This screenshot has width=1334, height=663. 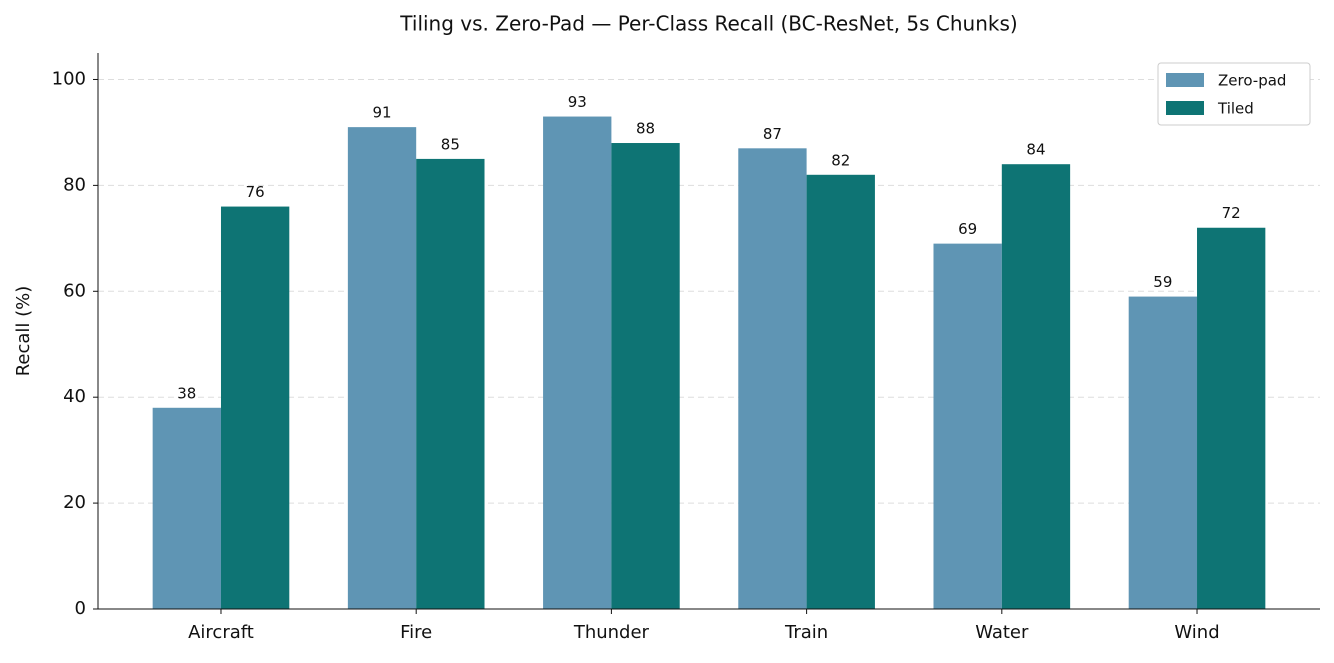 What do you see at coordinates (450, 144) in the screenshot?
I see `value-label: 85` at bounding box center [450, 144].